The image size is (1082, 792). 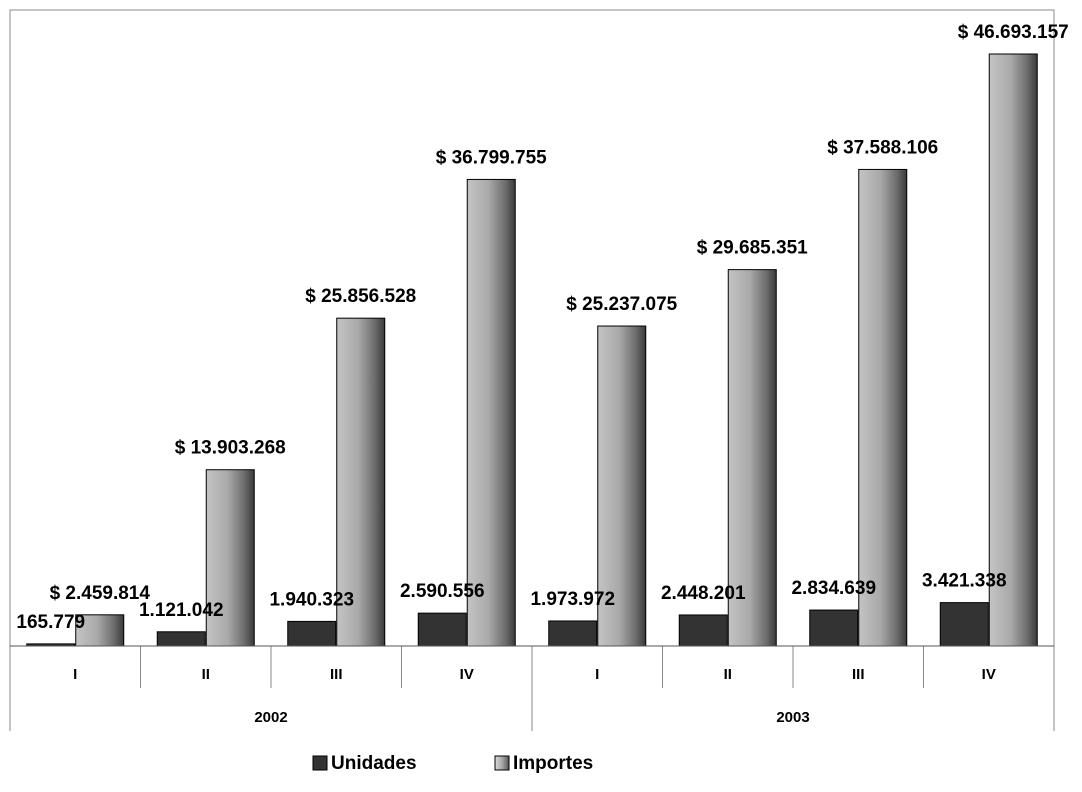 I want to click on data-label-importes: $ 25.856.528, so click(x=360, y=296).